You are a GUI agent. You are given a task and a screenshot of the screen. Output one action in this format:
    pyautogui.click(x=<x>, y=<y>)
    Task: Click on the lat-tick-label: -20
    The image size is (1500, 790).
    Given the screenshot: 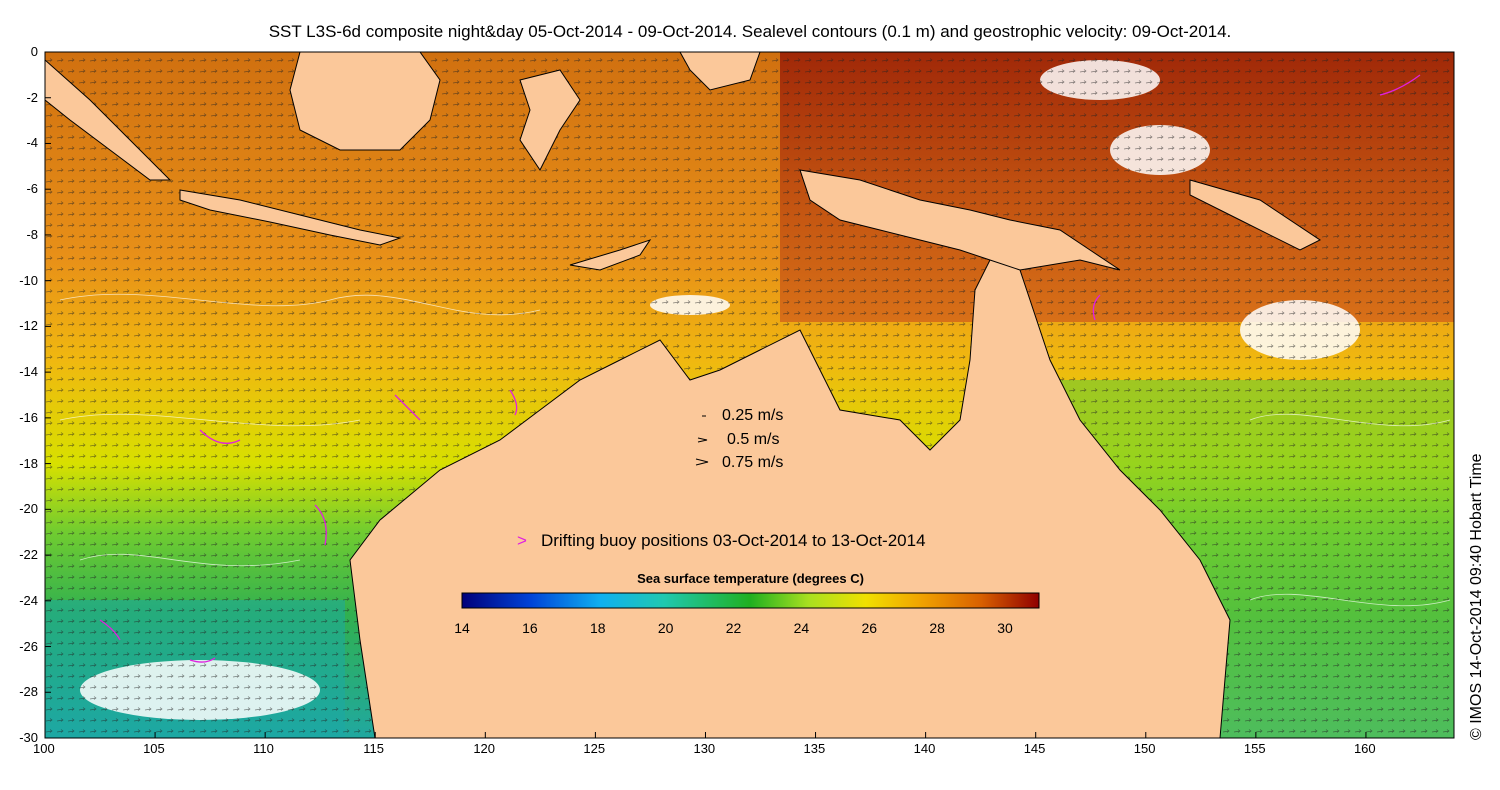 What is the action you would take?
    pyautogui.click(x=28, y=509)
    